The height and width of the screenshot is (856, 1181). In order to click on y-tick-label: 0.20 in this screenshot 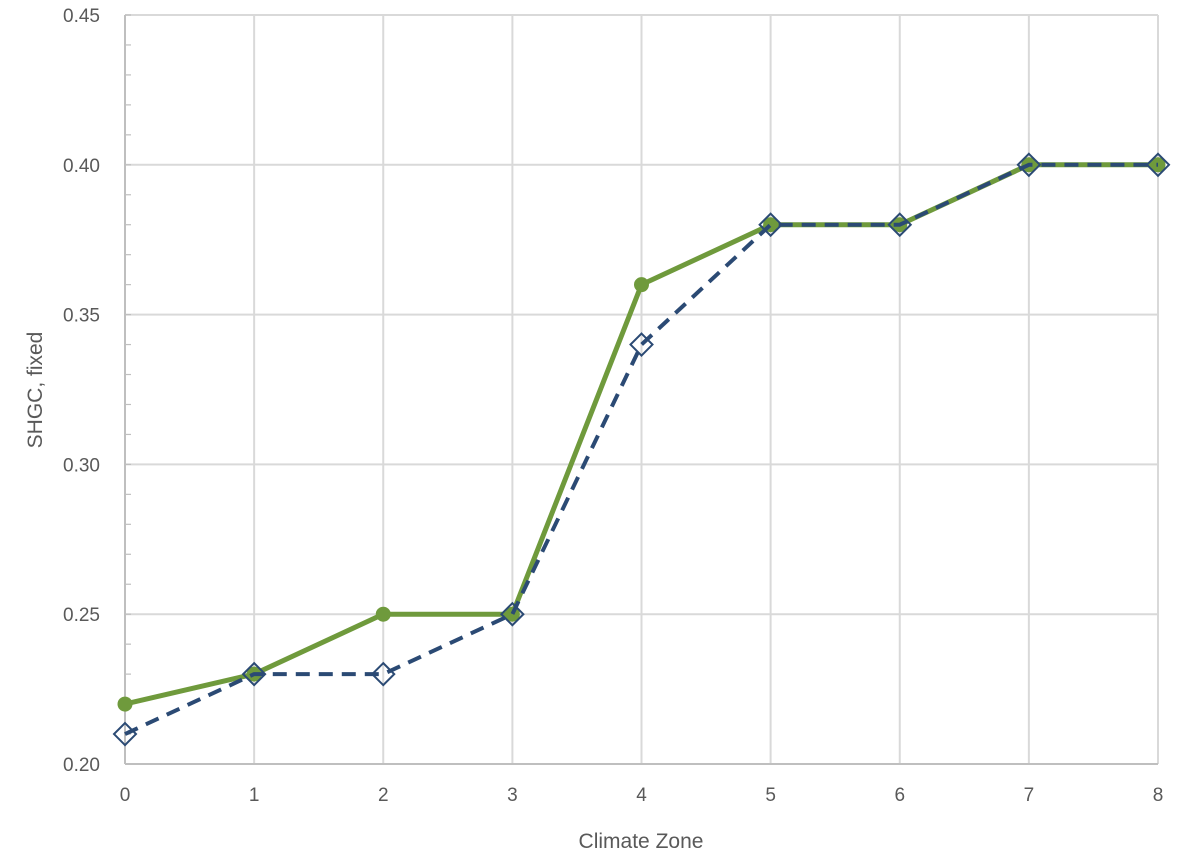, I will do `click(81, 765)`.